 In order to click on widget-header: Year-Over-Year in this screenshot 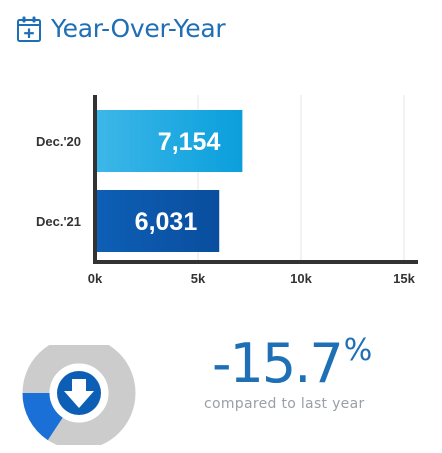, I will do `click(121, 28)`.